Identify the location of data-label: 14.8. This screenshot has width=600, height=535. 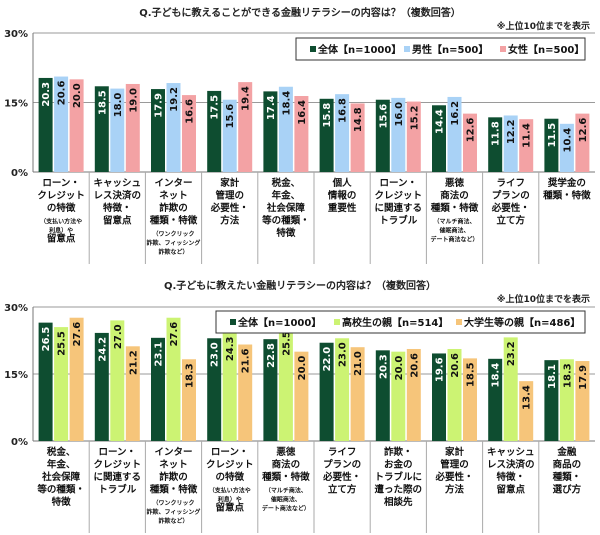
(358, 119).